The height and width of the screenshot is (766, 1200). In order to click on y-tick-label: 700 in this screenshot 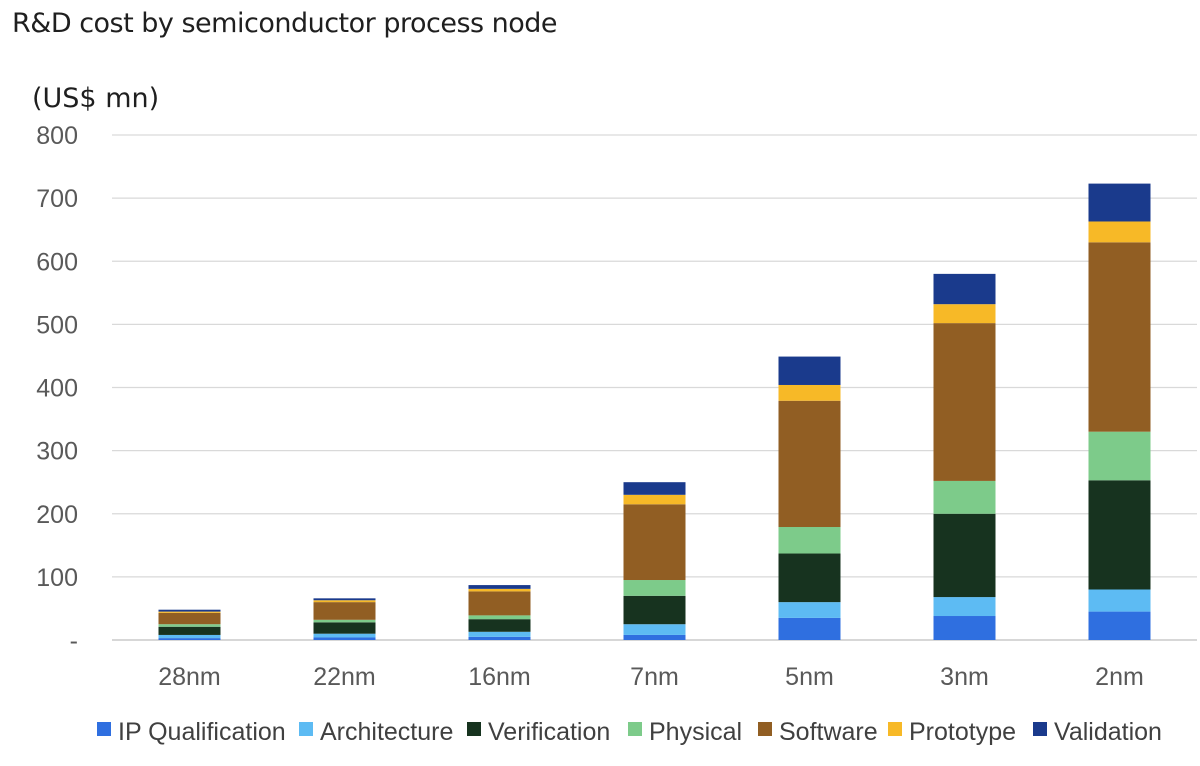, I will do `click(57, 199)`.